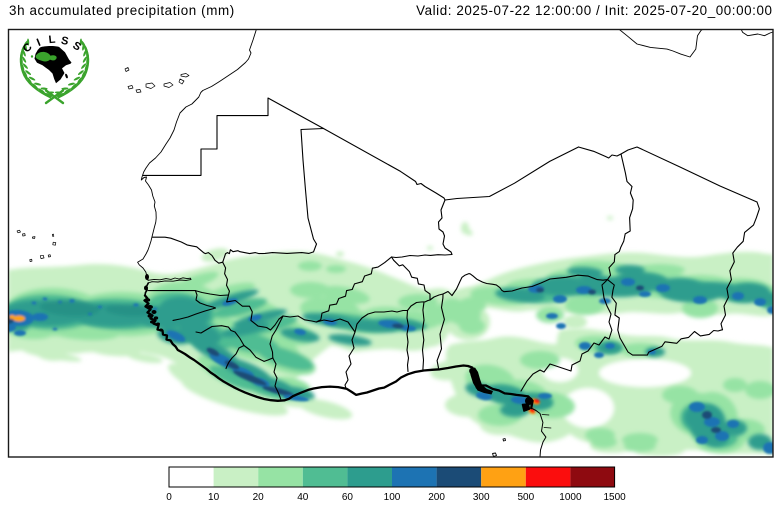 The width and height of the screenshot is (780, 510). Describe the element at coordinates (525, 497) in the screenshot. I see `svg-text: 500` at that location.